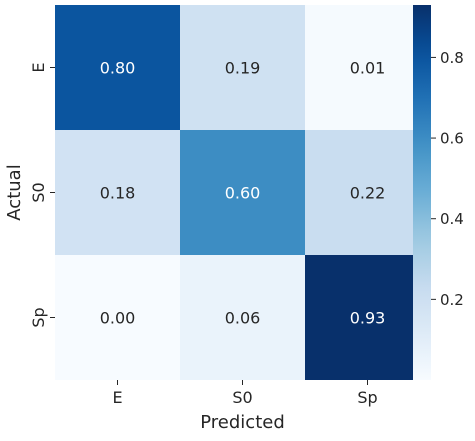  What do you see at coordinates (38, 192) in the screenshot?
I see `y-tick-label-S0: S0` at bounding box center [38, 192].